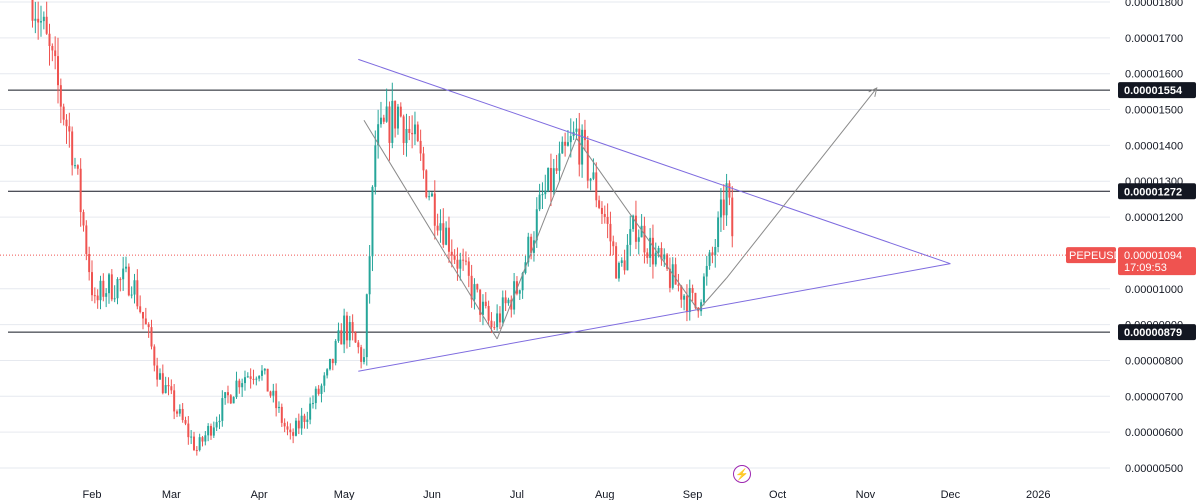 The width and height of the screenshot is (1200, 500). What do you see at coordinates (259, 494) in the screenshot?
I see `x-tick-label: Apr` at bounding box center [259, 494].